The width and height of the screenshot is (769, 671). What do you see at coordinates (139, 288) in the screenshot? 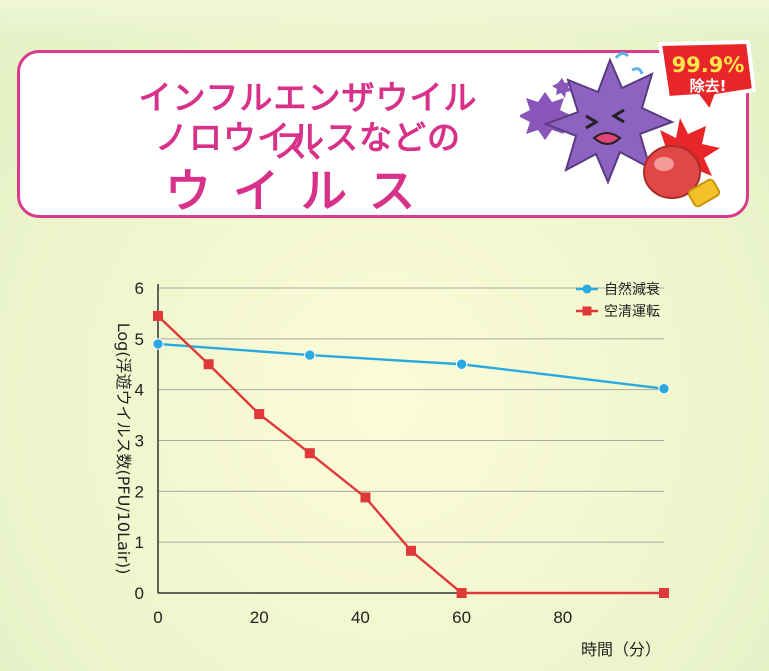
I see `y-tick-label: 6` at bounding box center [139, 288].